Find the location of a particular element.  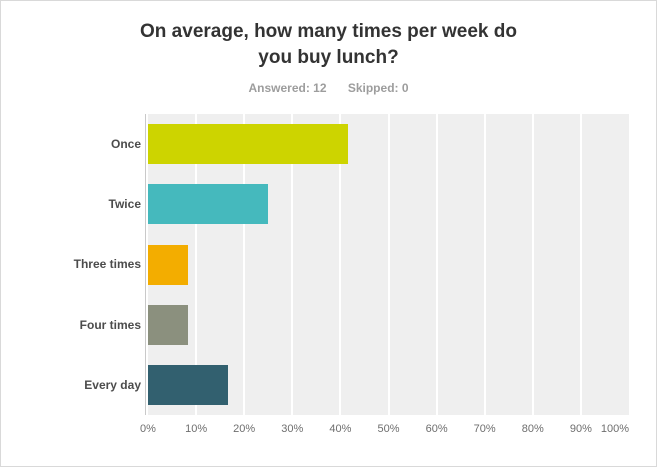

x-tick-label-90pct: 90% is located at coordinates (580, 429).